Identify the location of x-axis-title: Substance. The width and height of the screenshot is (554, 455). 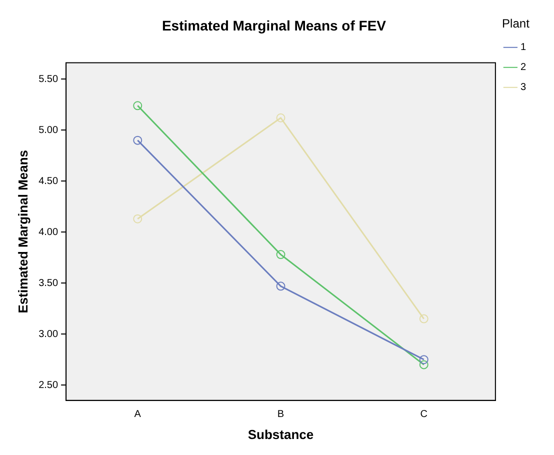
(281, 434).